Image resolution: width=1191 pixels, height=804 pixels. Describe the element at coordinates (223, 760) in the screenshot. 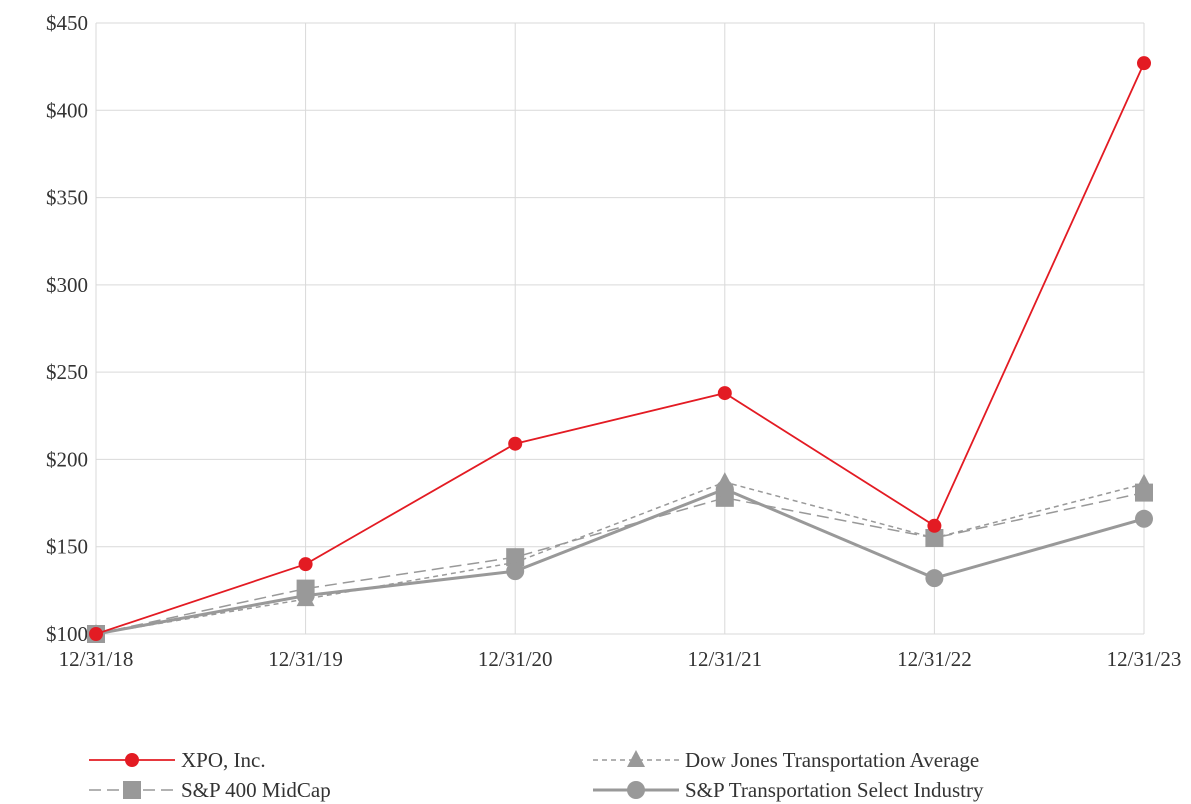

I see `legend-label: XPO, Inc.` at that location.